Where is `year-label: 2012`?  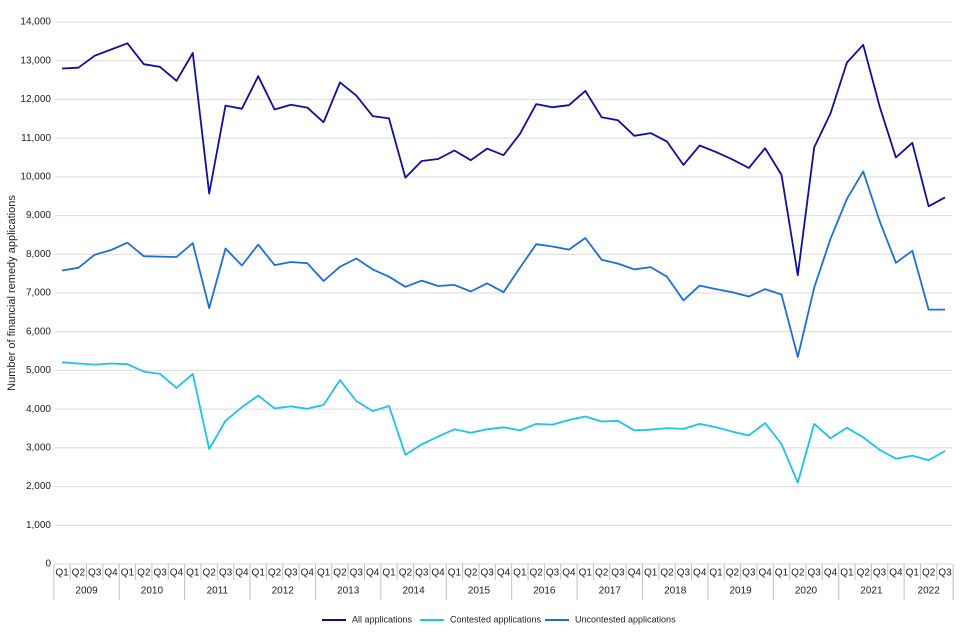 year-label: 2012 is located at coordinates (283, 591).